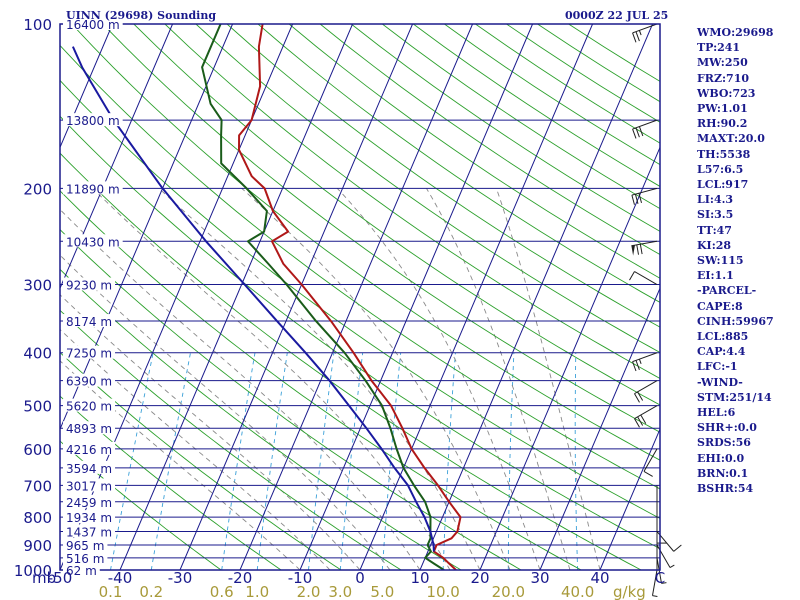 This screenshot has width=800, height=600. What do you see at coordinates (715, 215) in the screenshot?
I see `index-item: SI:3.5` at bounding box center [715, 215].